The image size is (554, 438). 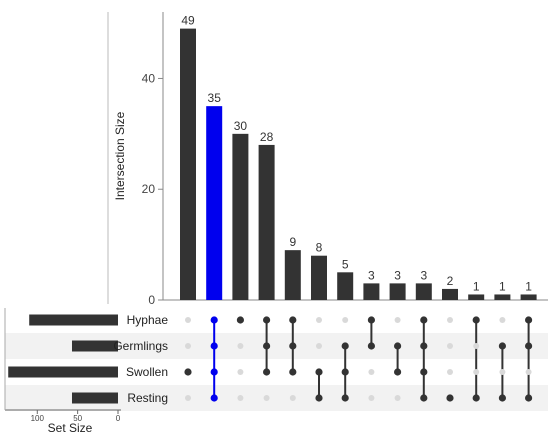 What do you see at coordinates (63, 359) in the screenshot?
I see `set-size-bars` at bounding box center [63, 359].